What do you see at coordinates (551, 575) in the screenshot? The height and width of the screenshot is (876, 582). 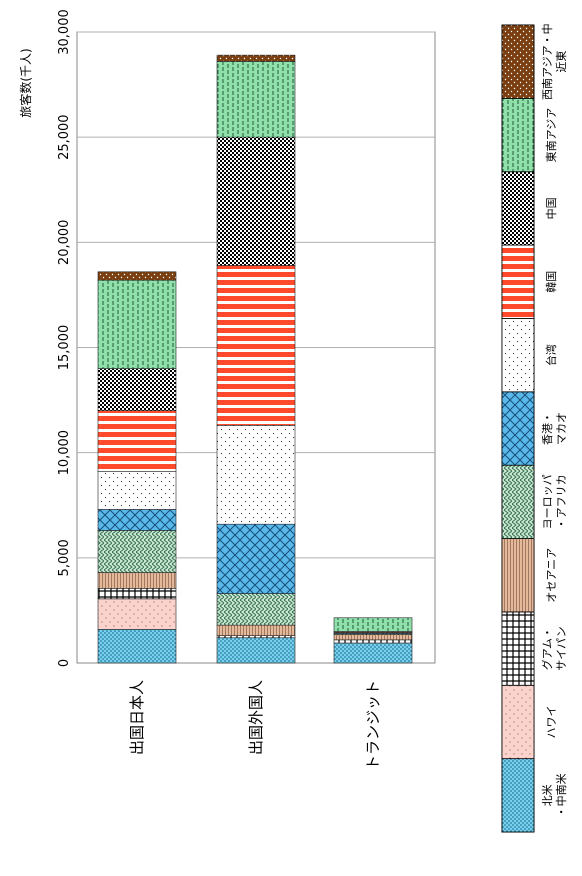 I see `legend-label: オセアニア` at bounding box center [551, 575].